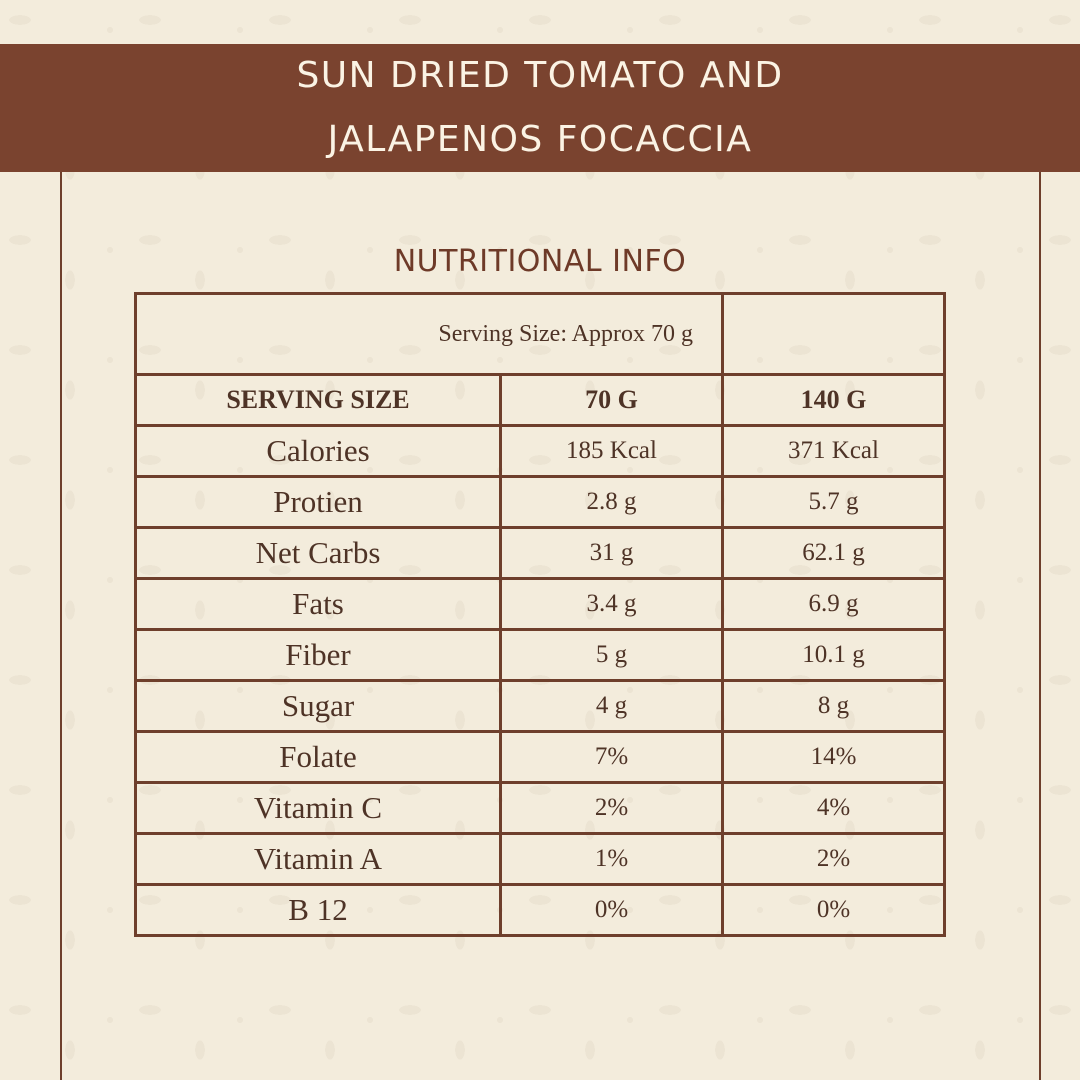  I want to click on nutrient-label: Vitamin A, so click(318, 859).